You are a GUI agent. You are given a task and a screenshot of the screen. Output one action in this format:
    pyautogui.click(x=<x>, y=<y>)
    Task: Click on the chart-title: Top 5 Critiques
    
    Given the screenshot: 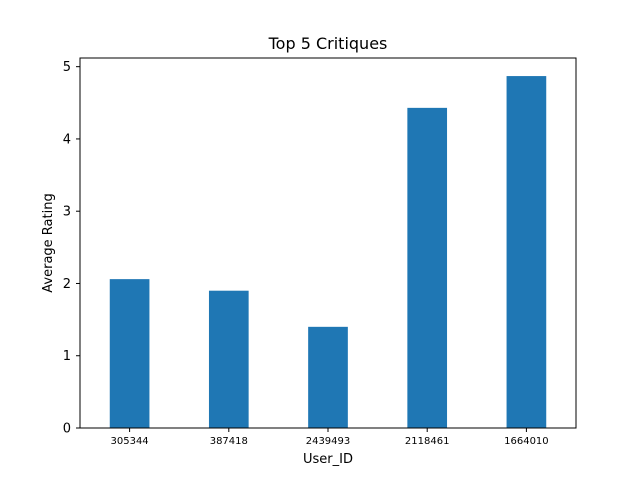 What is the action you would take?
    pyautogui.click(x=328, y=43)
    